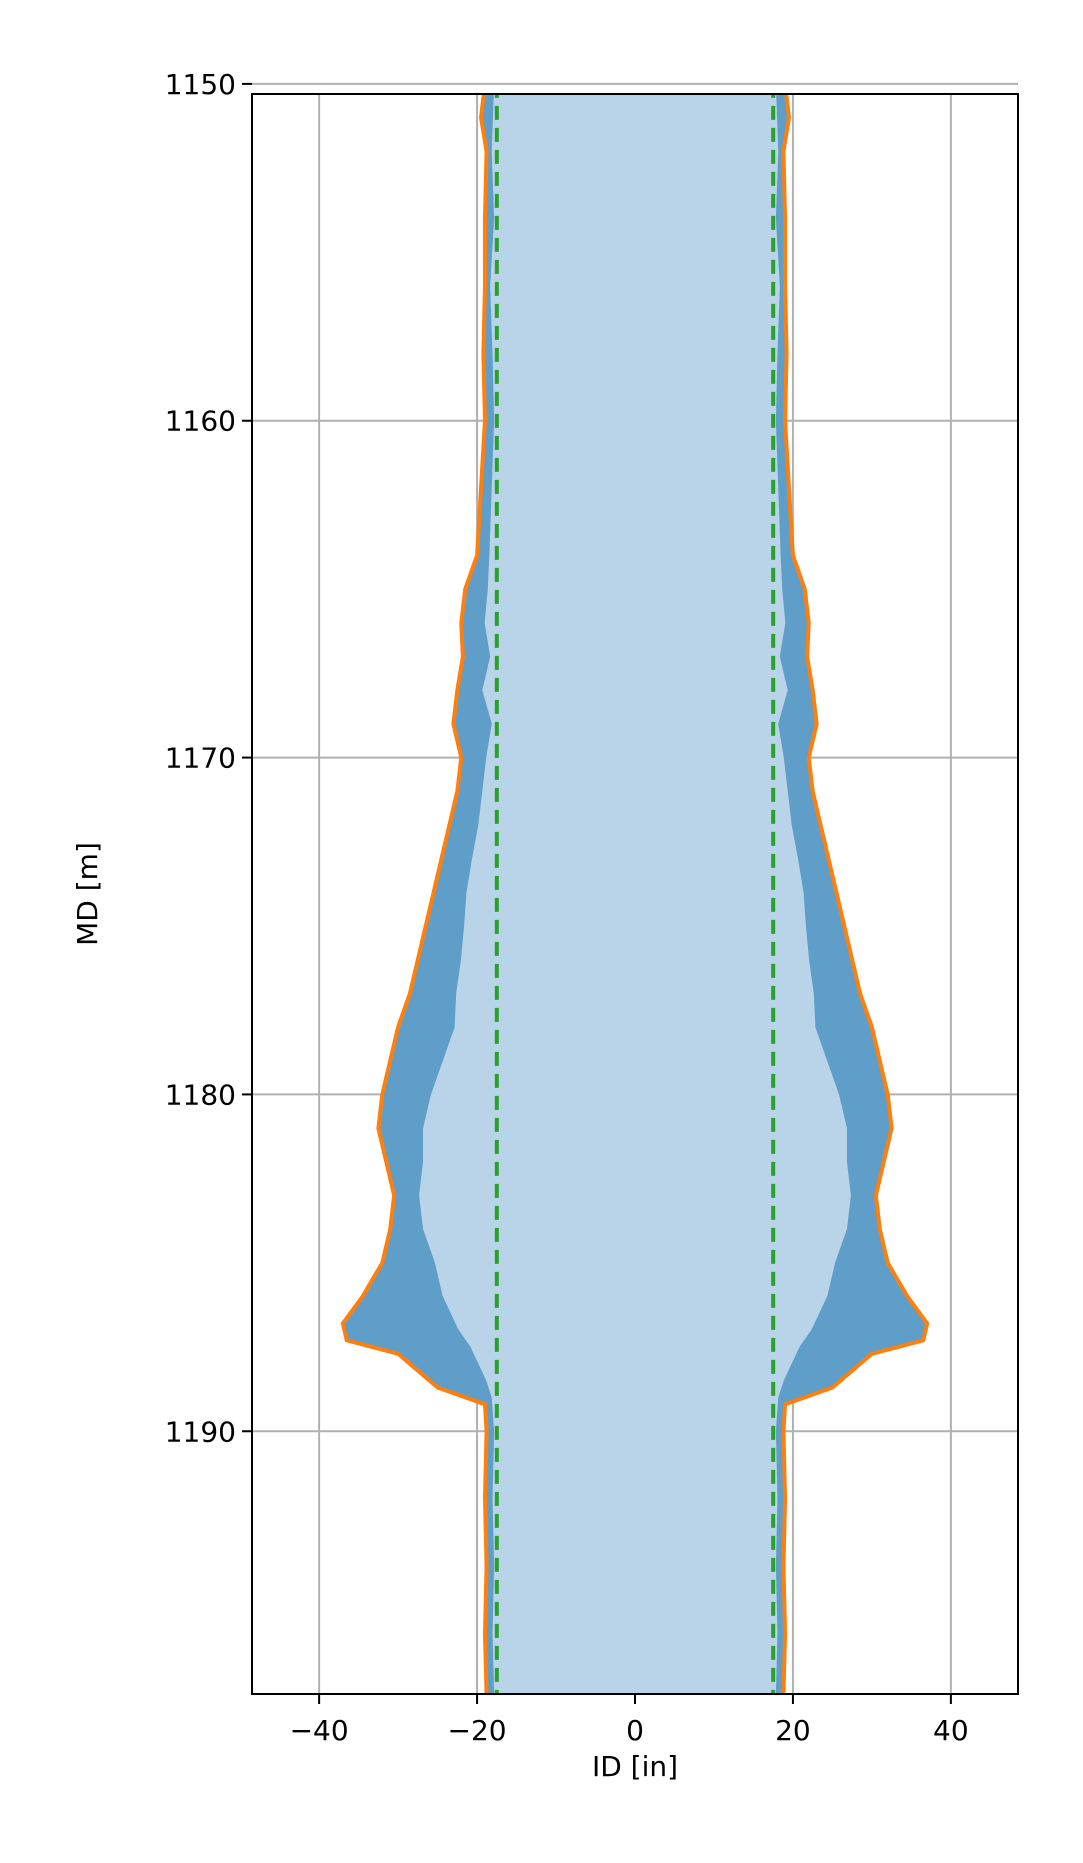 The width and height of the screenshot is (1083, 1863). What do you see at coordinates (200, 1431) in the screenshot?
I see `y-tick-label: 1190` at bounding box center [200, 1431].